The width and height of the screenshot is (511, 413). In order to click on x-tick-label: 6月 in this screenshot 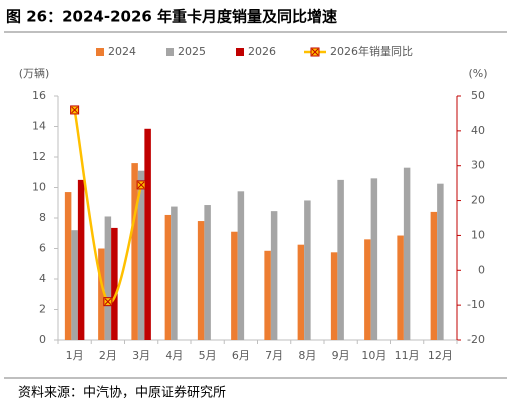, I will do `click(241, 355)`.